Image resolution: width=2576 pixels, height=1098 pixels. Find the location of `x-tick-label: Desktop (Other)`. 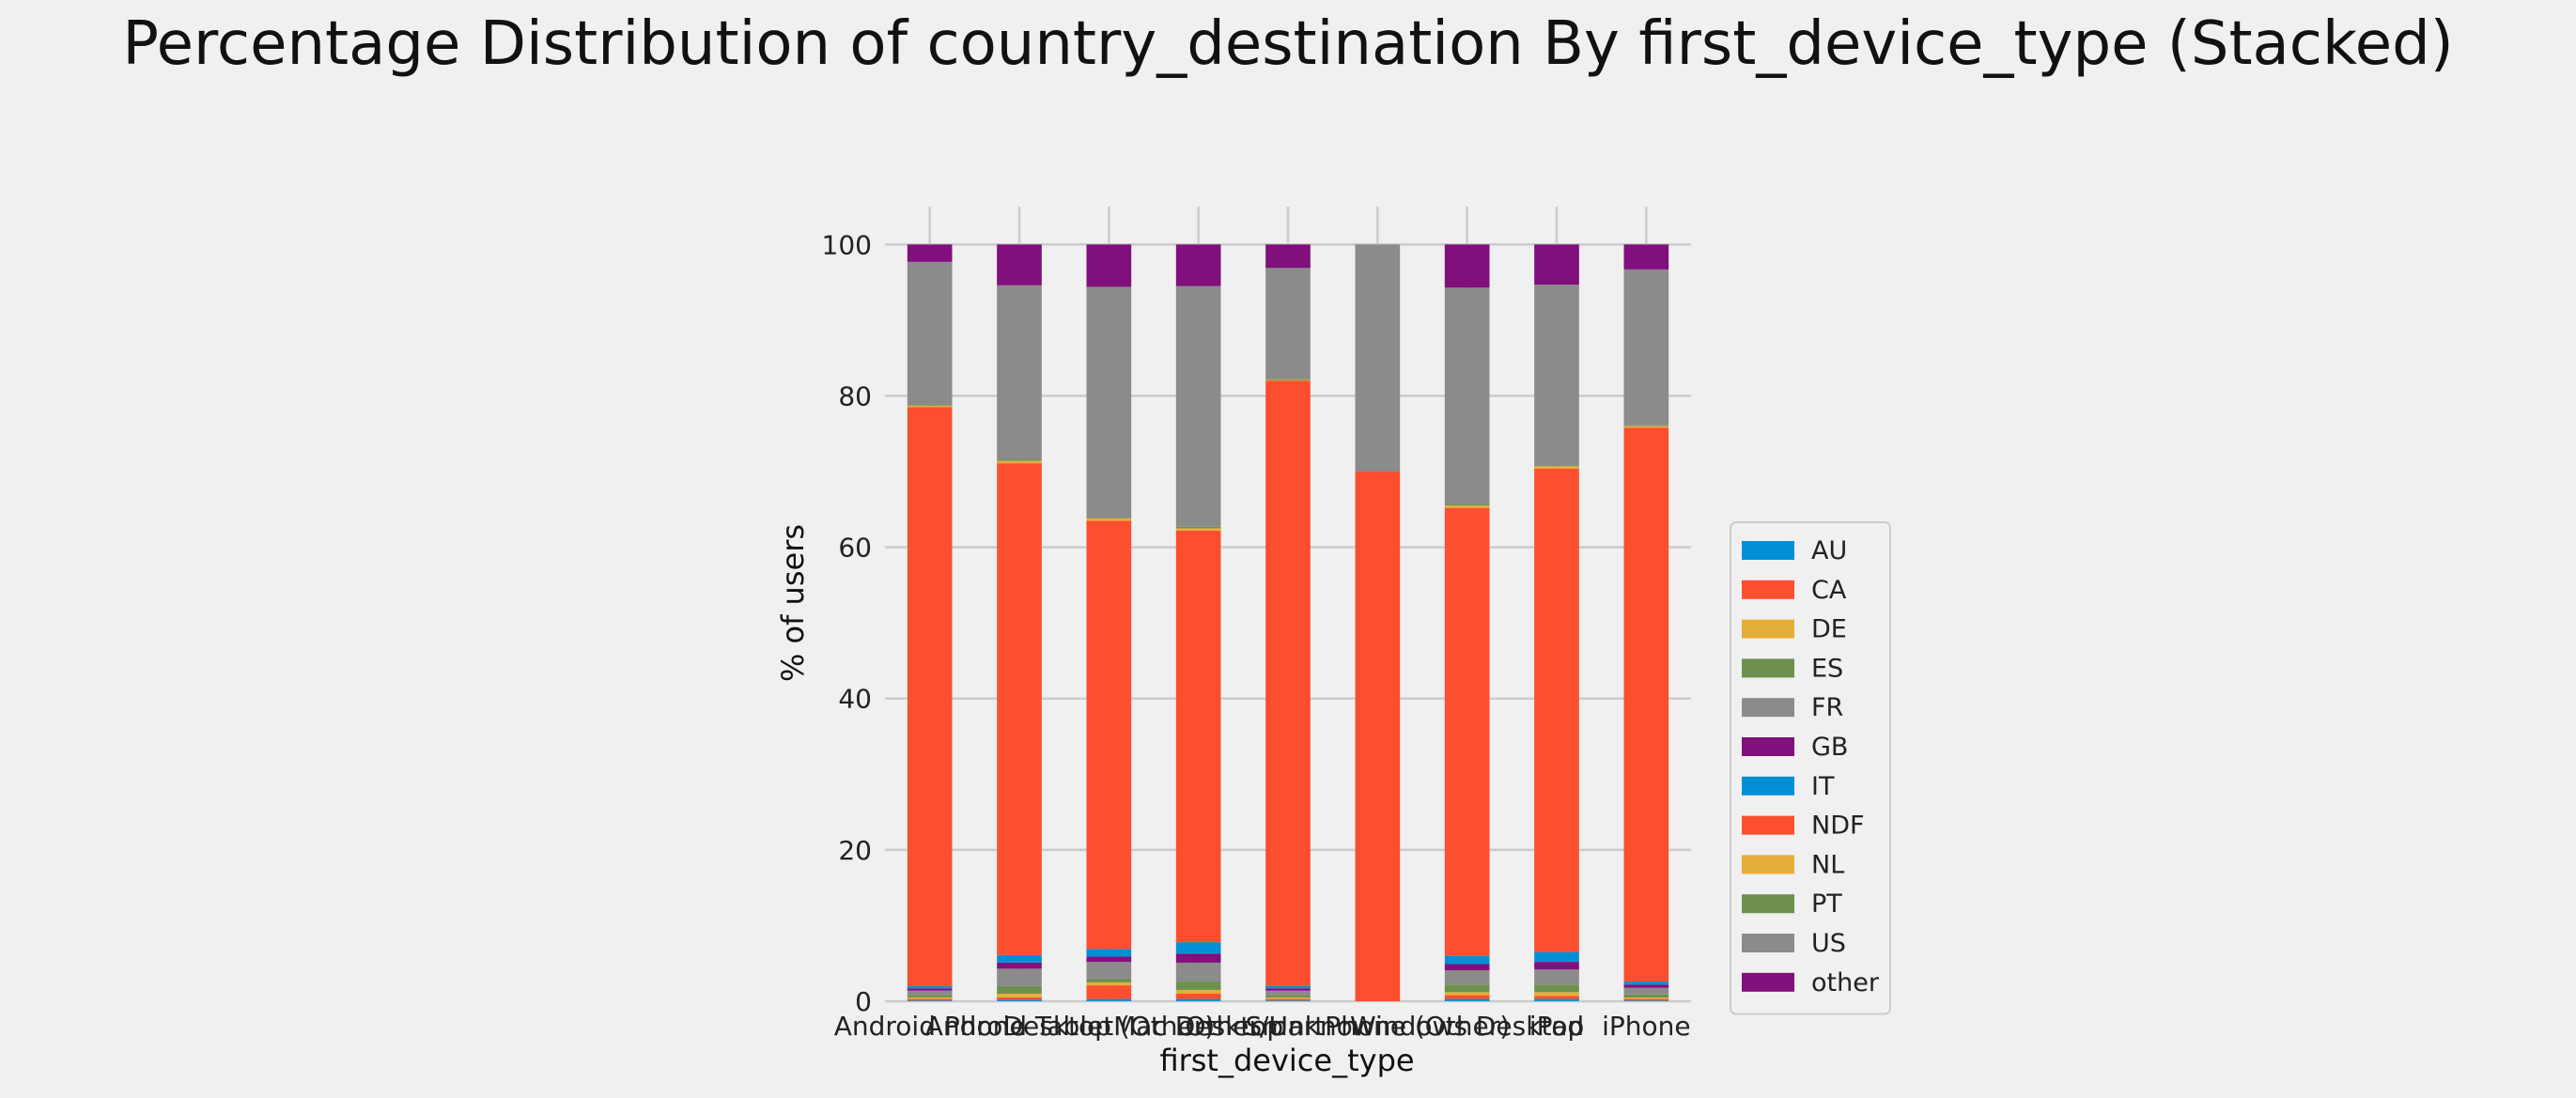

x-tick-label: Desktop (Other) is located at coordinates (1108, 1027).